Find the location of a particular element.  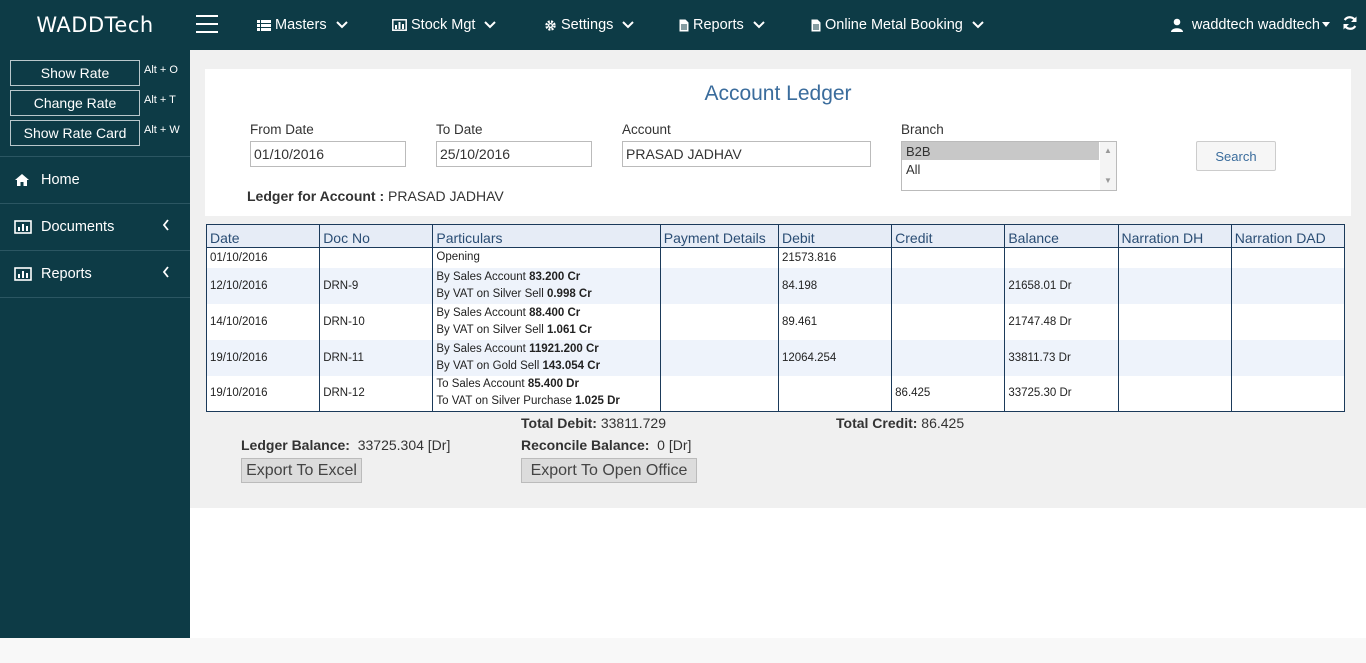

nav-masters: Masters is located at coordinates (302, 25).